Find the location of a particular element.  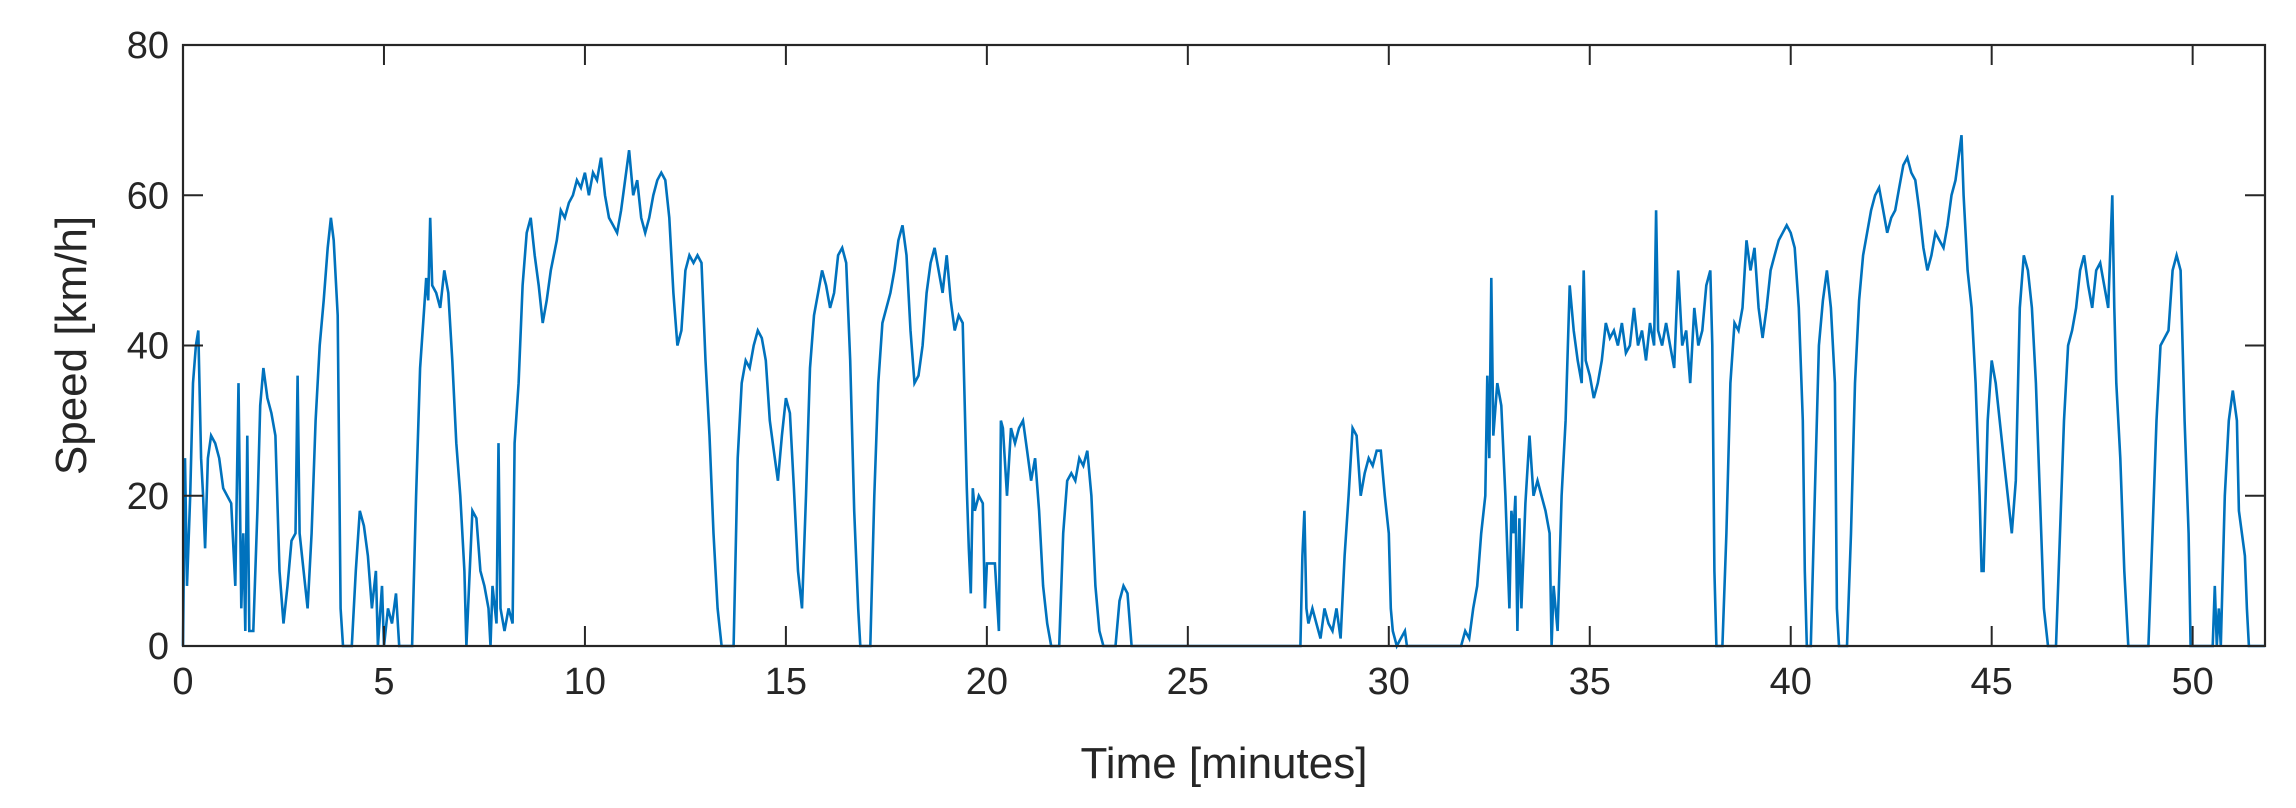

x-tick-label: 25 is located at coordinates (1188, 682).